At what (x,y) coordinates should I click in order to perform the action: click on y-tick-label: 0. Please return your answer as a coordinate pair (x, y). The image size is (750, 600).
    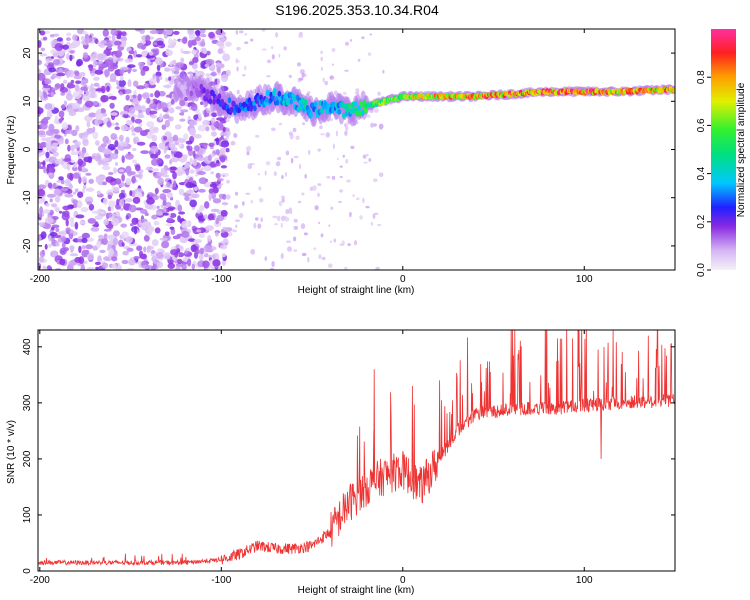
    Looking at the image, I should click on (27, 571).